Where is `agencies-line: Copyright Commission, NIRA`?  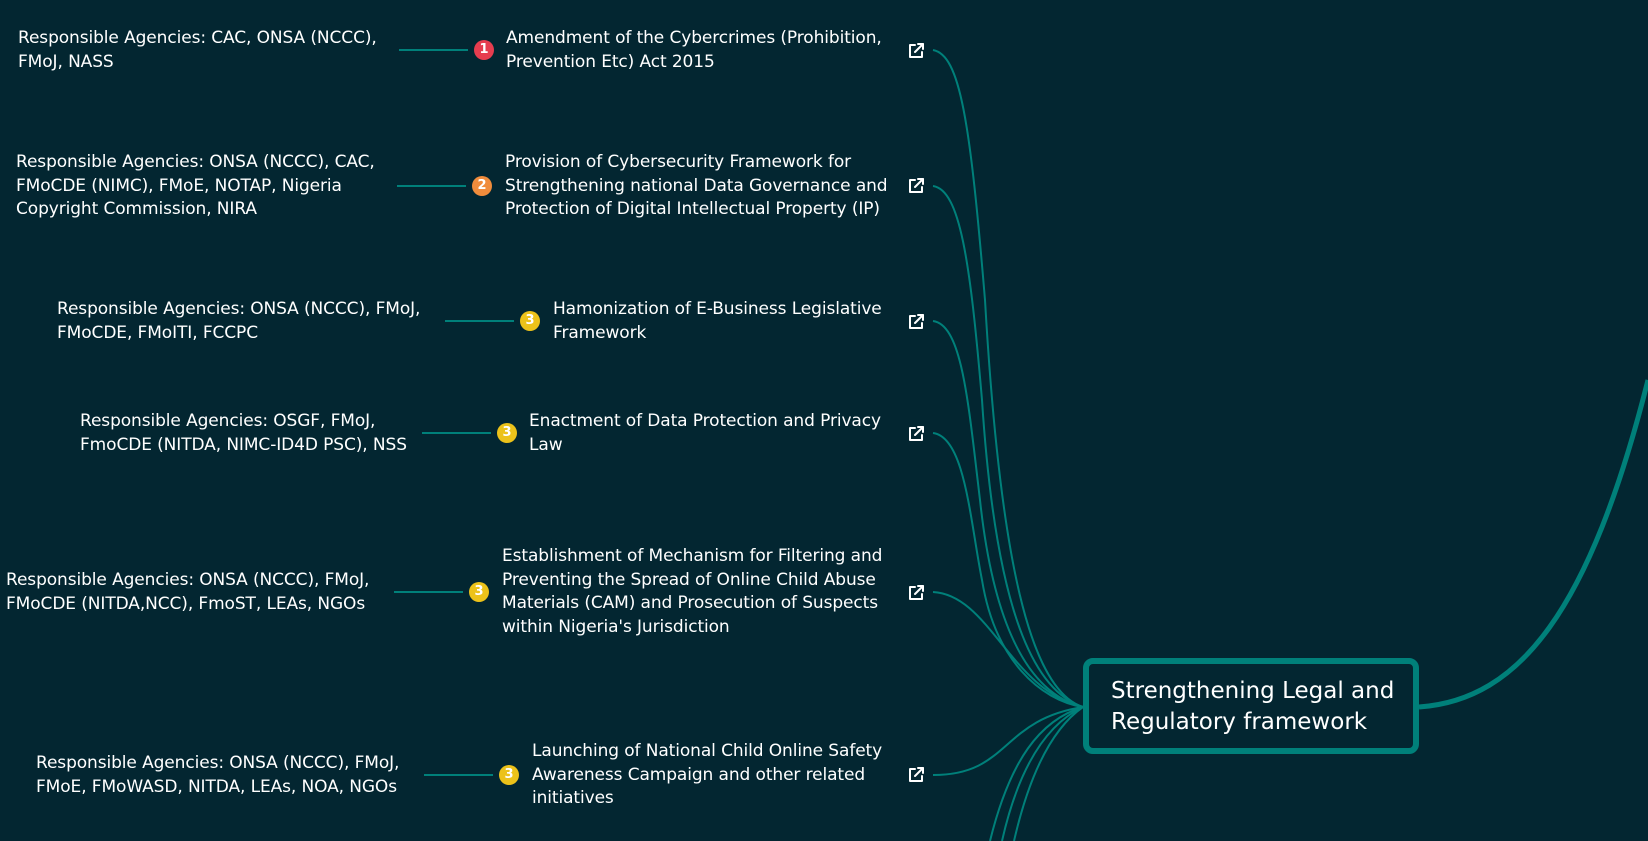
agencies-line: Copyright Commission, NIRA is located at coordinates (136, 209).